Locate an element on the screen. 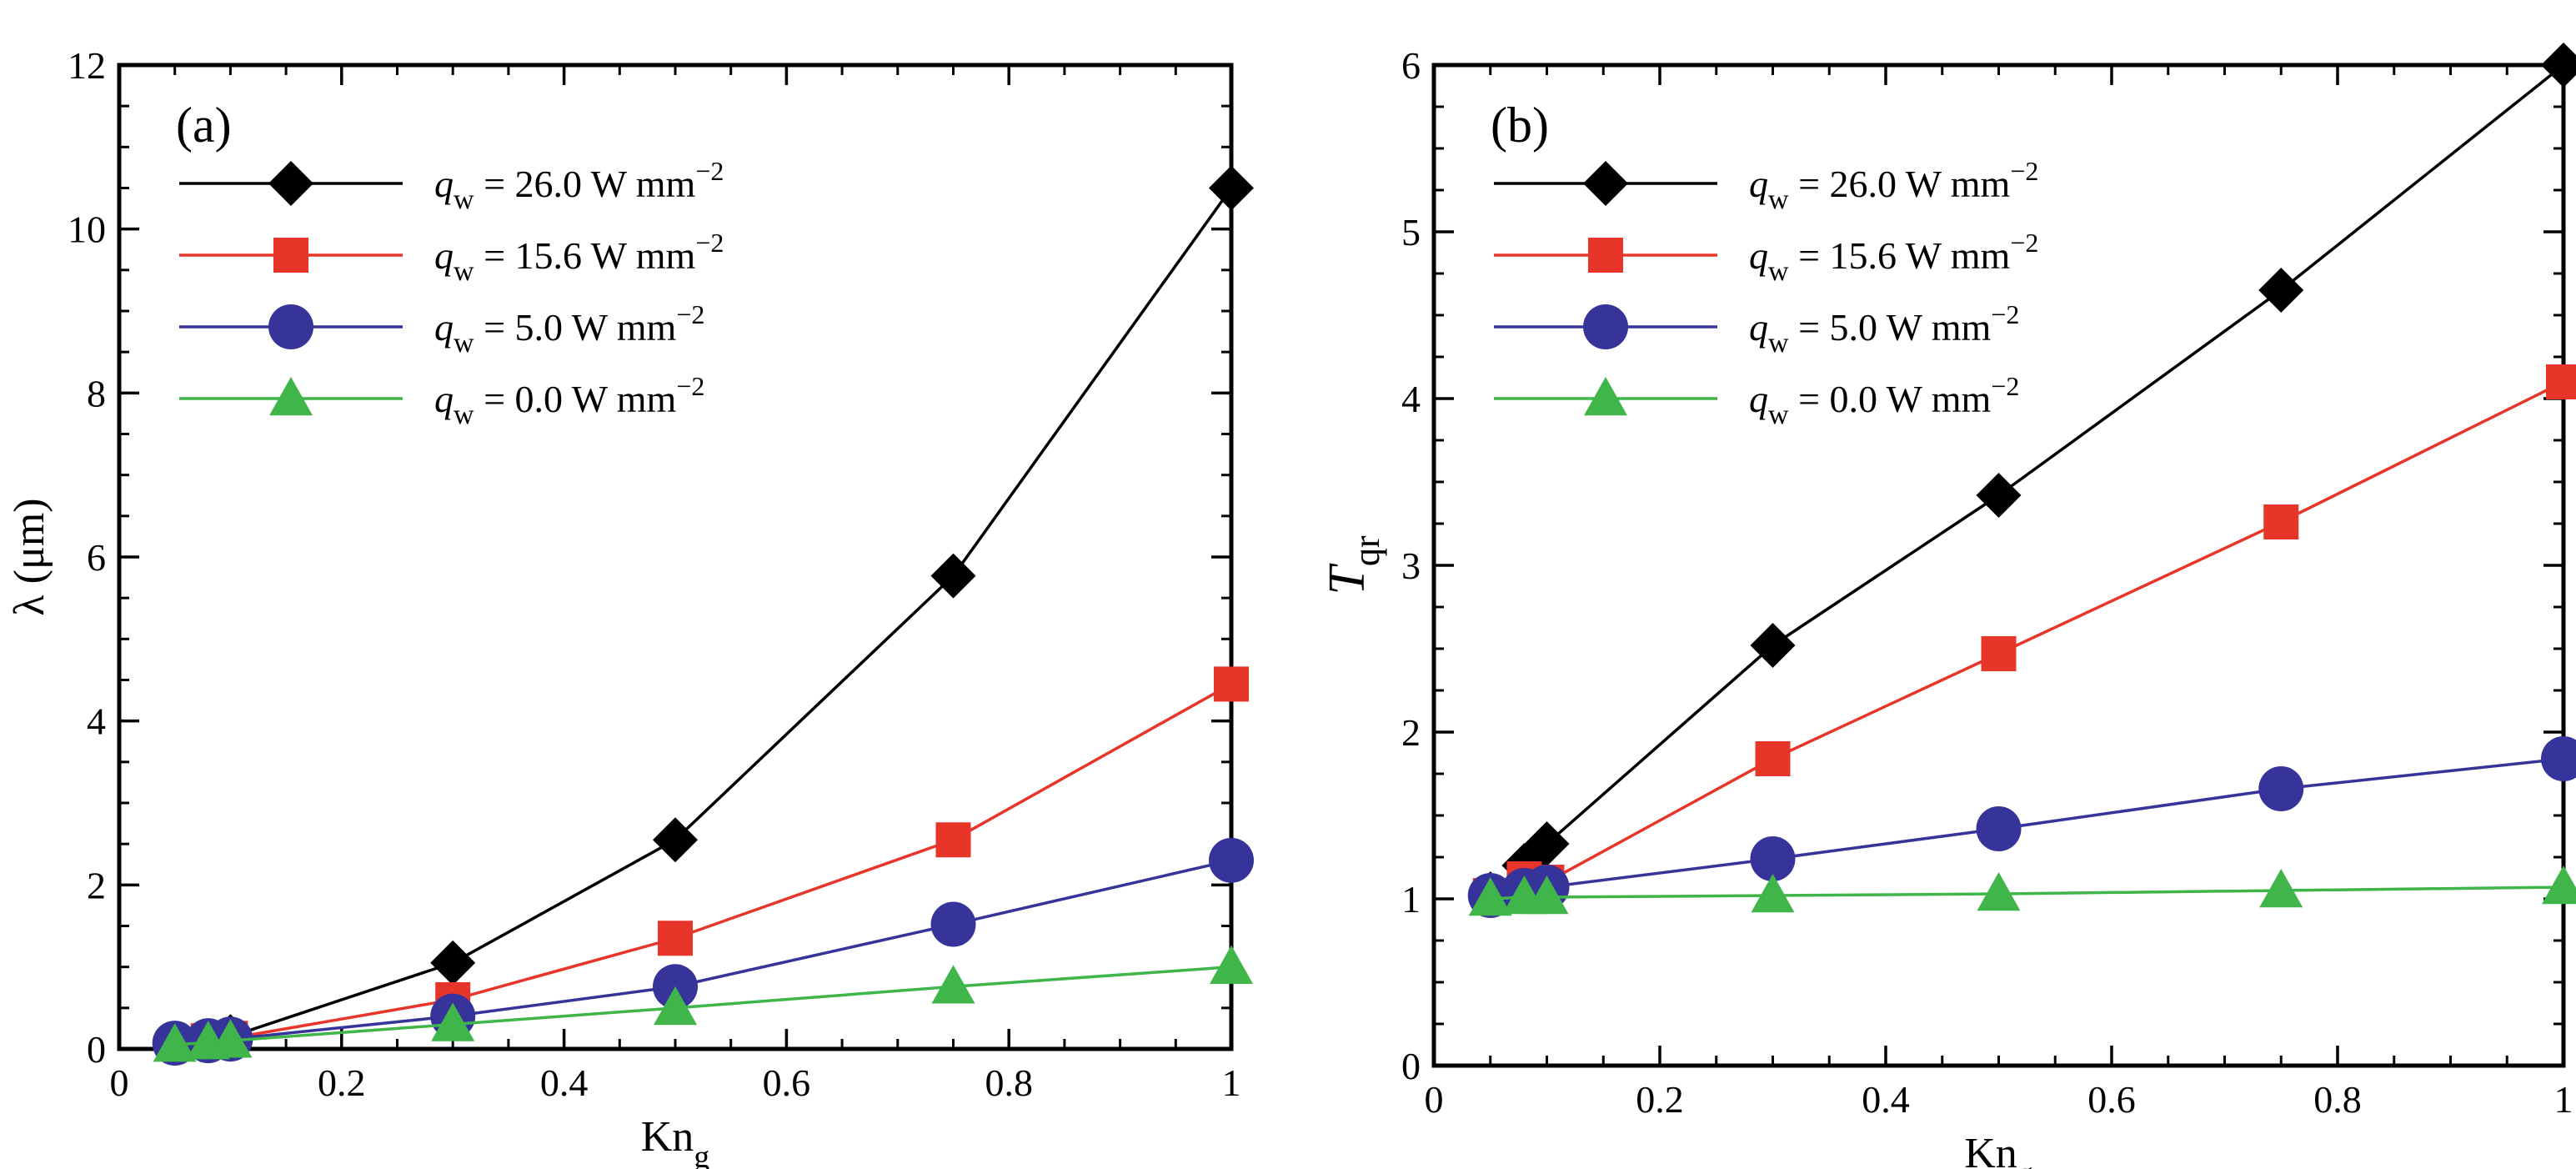  x-axis-label: Kng is located at coordinates (1998, 1149).